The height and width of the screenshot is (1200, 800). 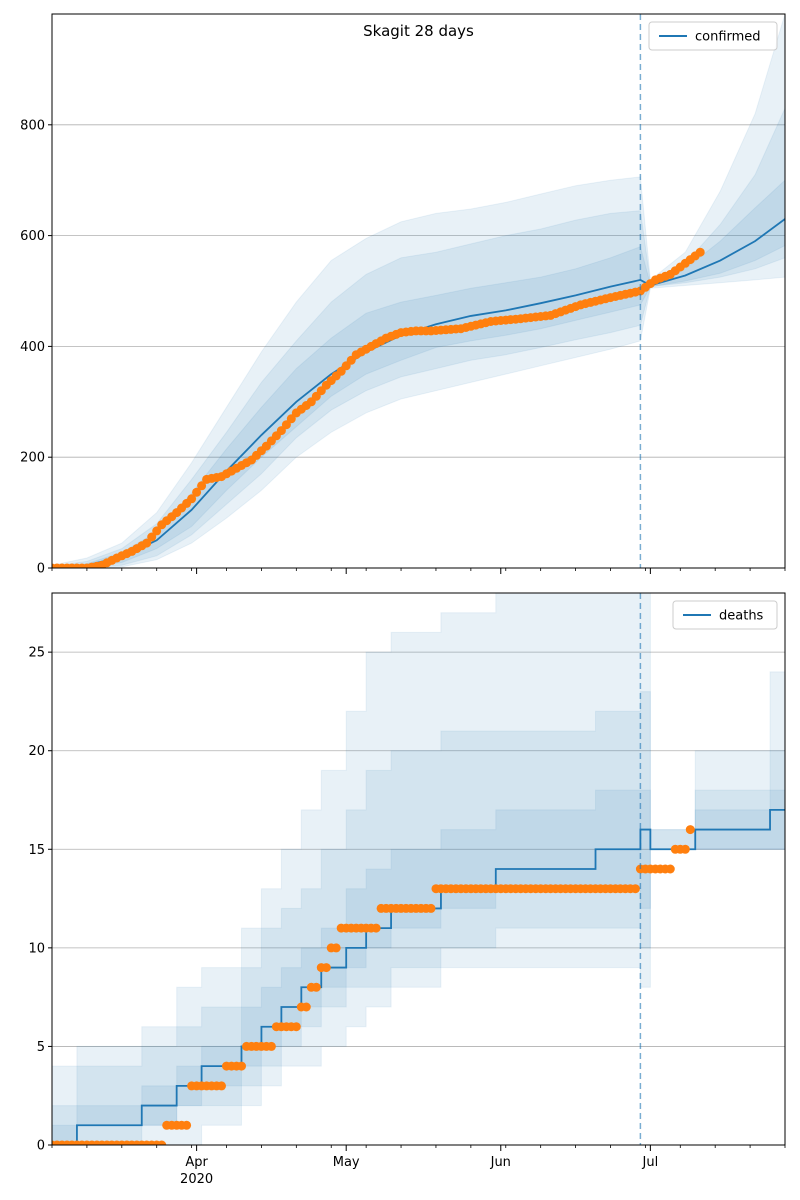 I want to click on x-tick-label-3: Jul, so click(x=650, y=1162).